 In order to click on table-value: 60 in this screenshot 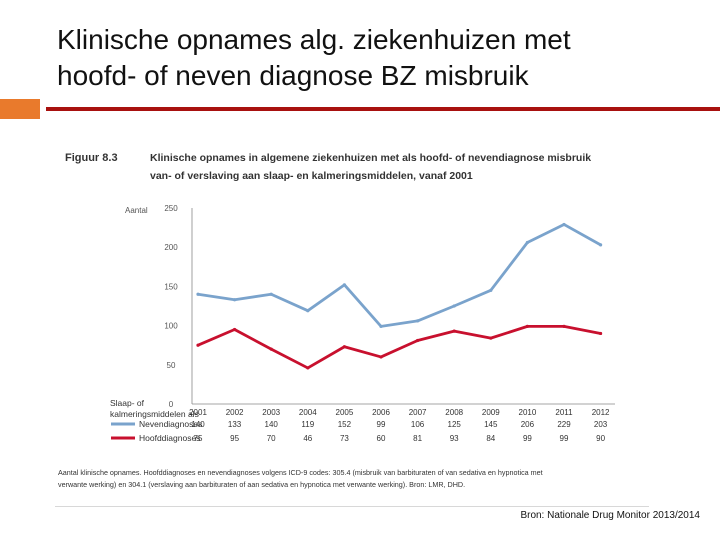, I will do `click(381, 438)`.